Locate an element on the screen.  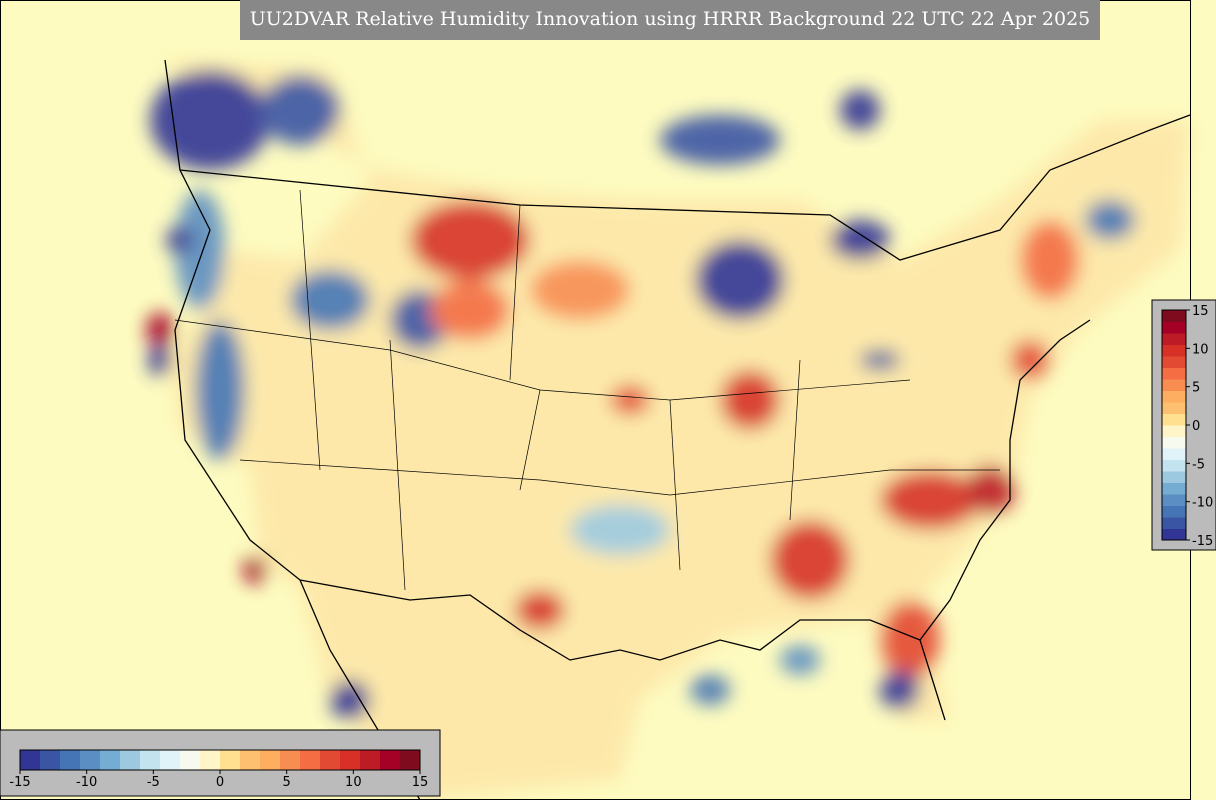
colorbar-vertical: -15 -10 -5 0 5 10 15 is located at coordinates (1187, 426).